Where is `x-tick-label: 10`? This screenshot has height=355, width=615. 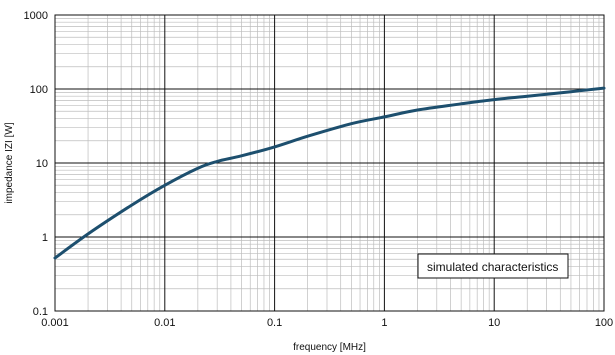
x-tick-label: 10 is located at coordinates (494, 323).